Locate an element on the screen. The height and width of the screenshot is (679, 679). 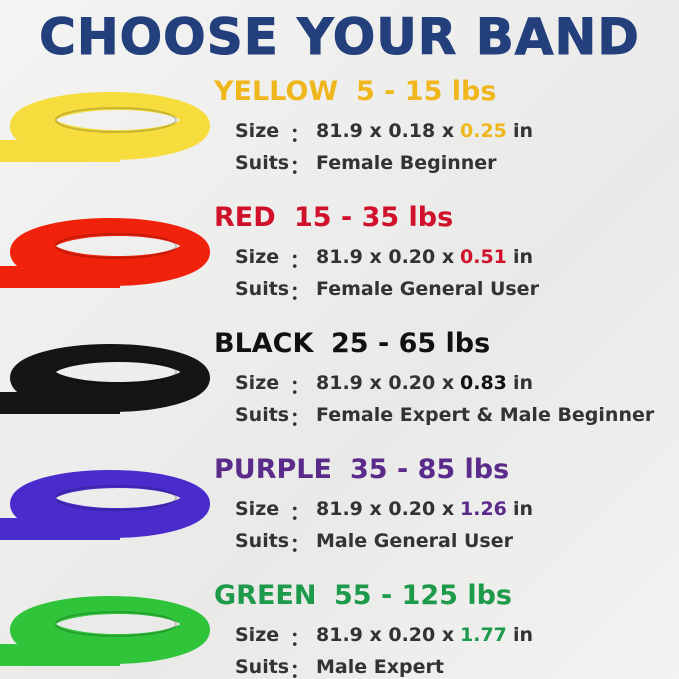
suits-value: Male Expert is located at coordinates (380, 667).